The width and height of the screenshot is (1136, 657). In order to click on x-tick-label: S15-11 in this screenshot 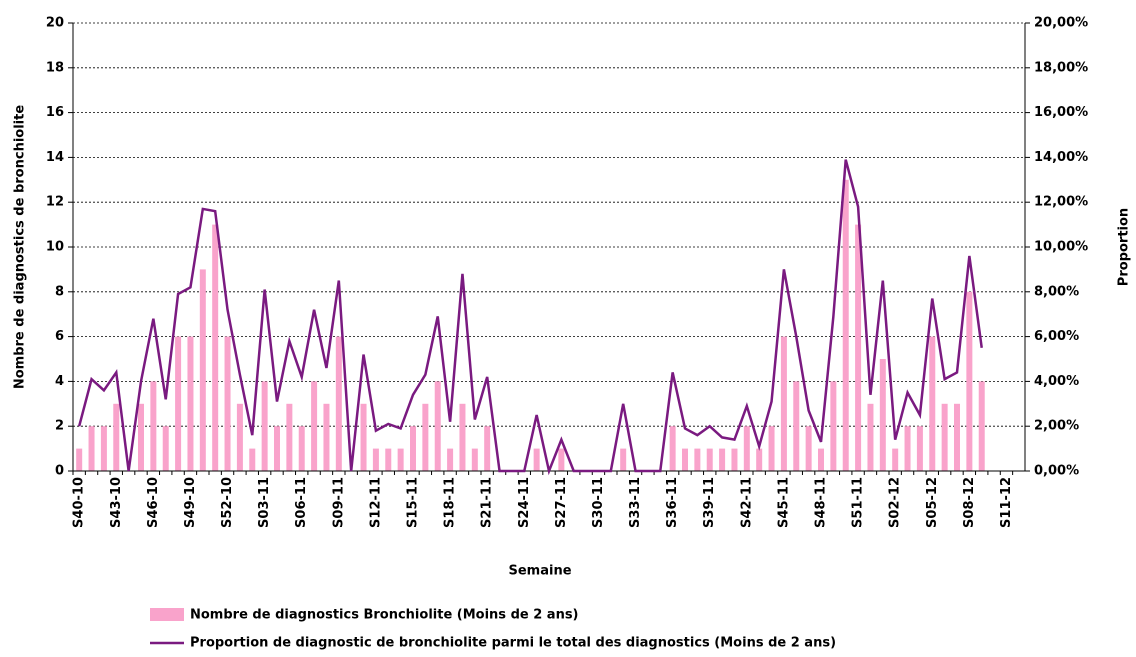, I will do `click(413, 502)`.